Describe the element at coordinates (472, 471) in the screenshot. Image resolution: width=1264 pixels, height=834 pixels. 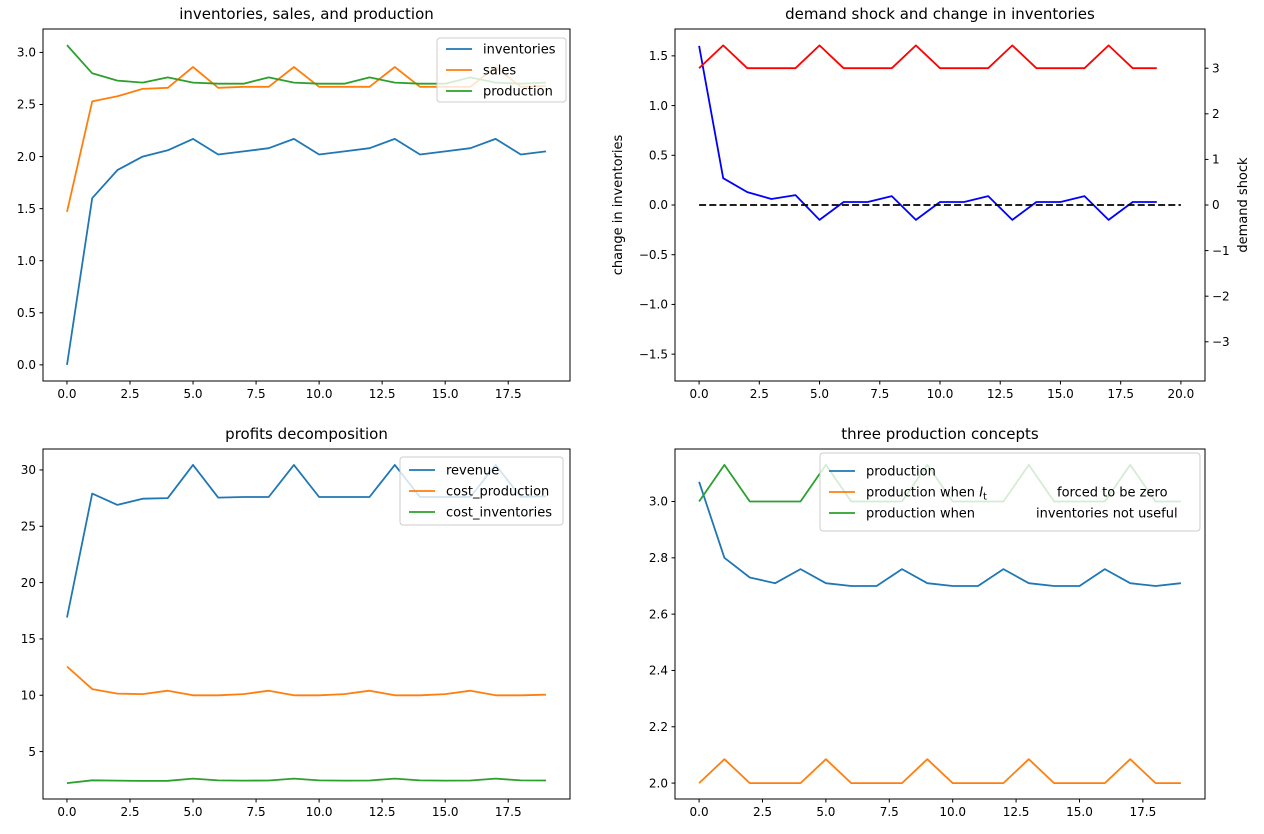
I see `legend-label: revenue` at that location.